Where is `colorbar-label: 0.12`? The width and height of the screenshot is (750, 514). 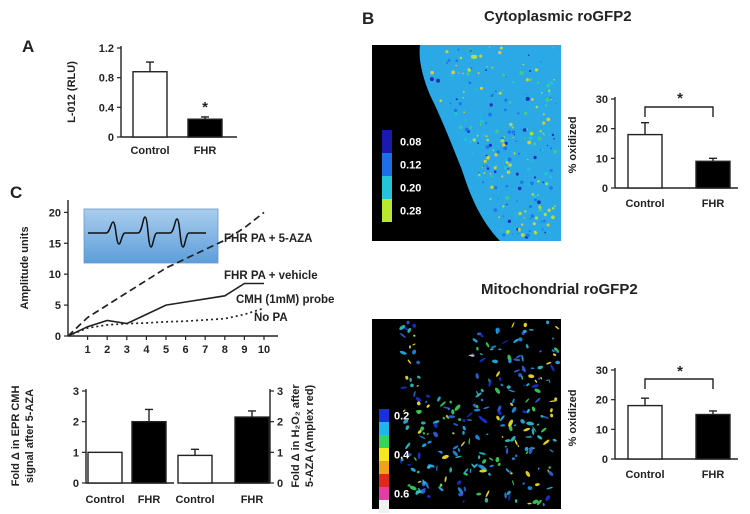
colorbar-label: 0.12 is located at coordinates (410, 166).